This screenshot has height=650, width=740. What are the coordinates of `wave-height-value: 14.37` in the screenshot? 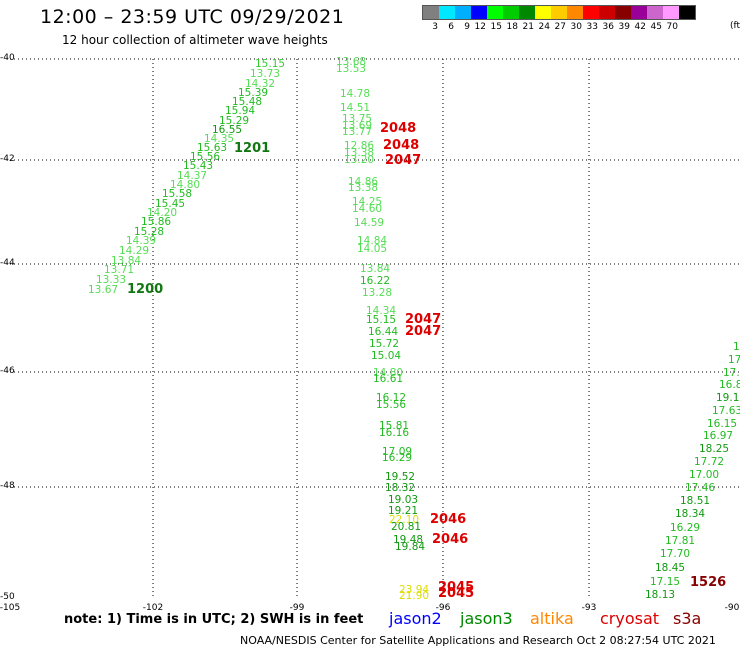 It's located at (192, 176).